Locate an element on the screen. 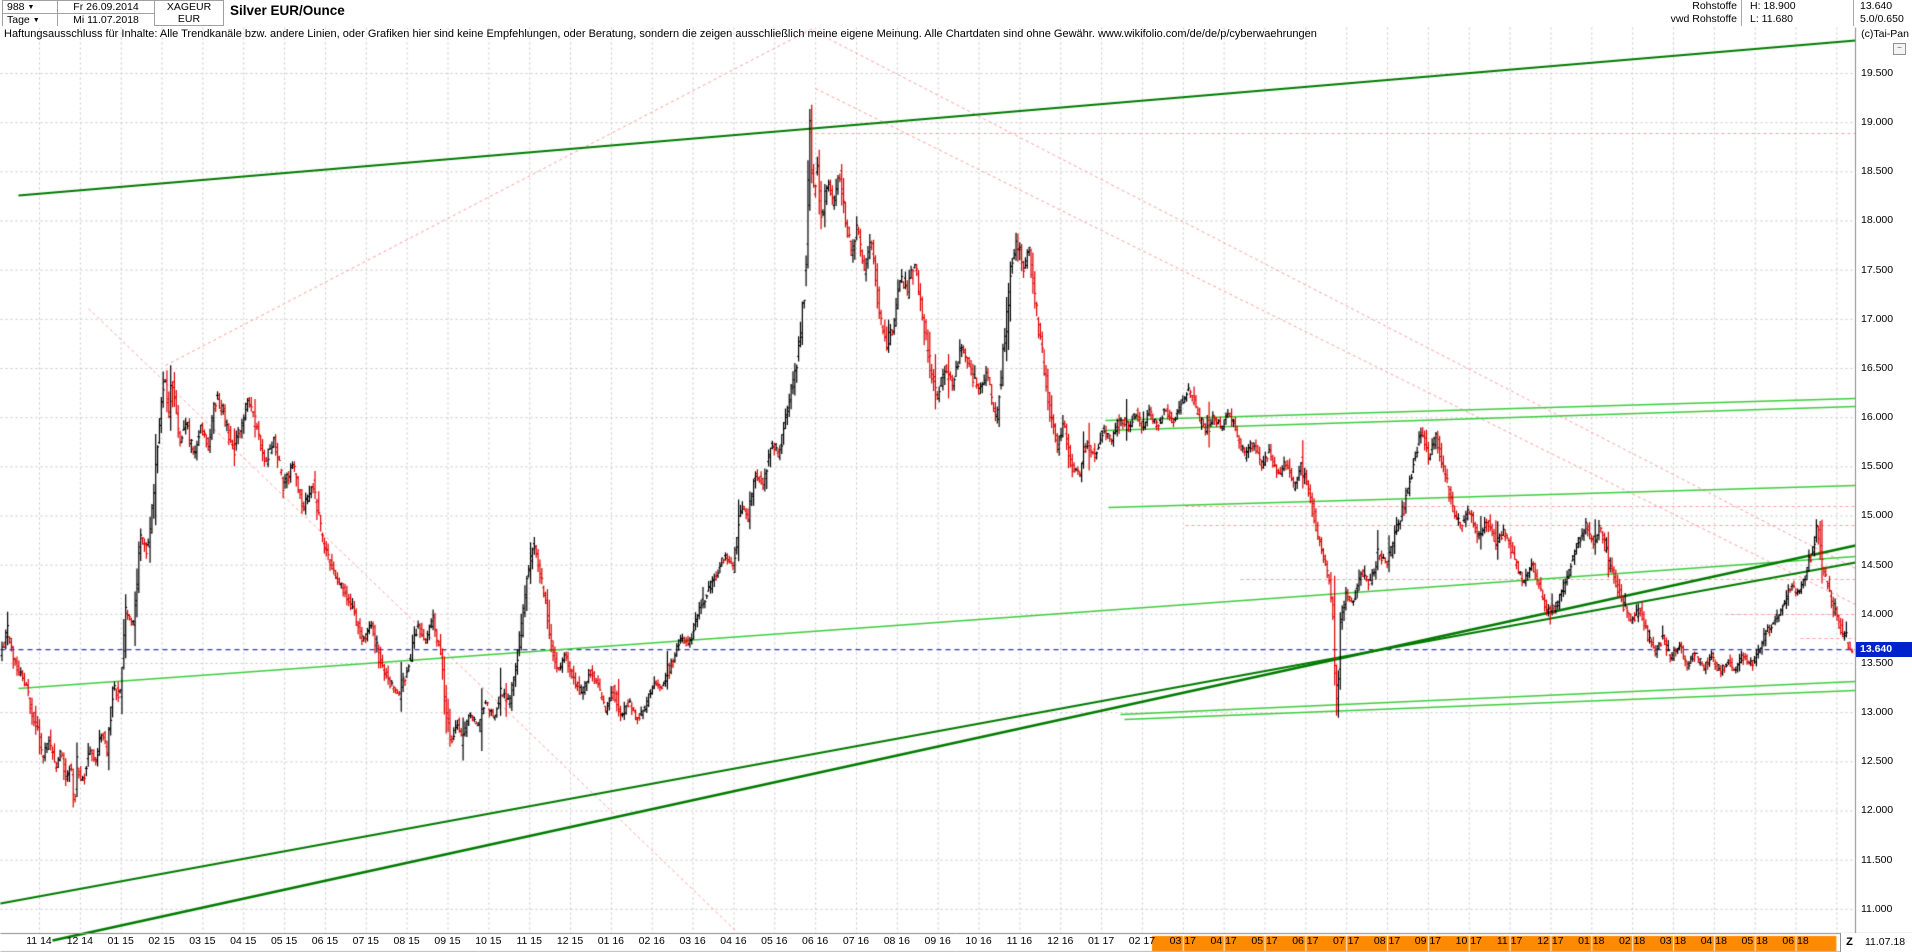 The image size is (1912, 952). period-dropdown: Tage ▼ is located at coordinates (30, 20).